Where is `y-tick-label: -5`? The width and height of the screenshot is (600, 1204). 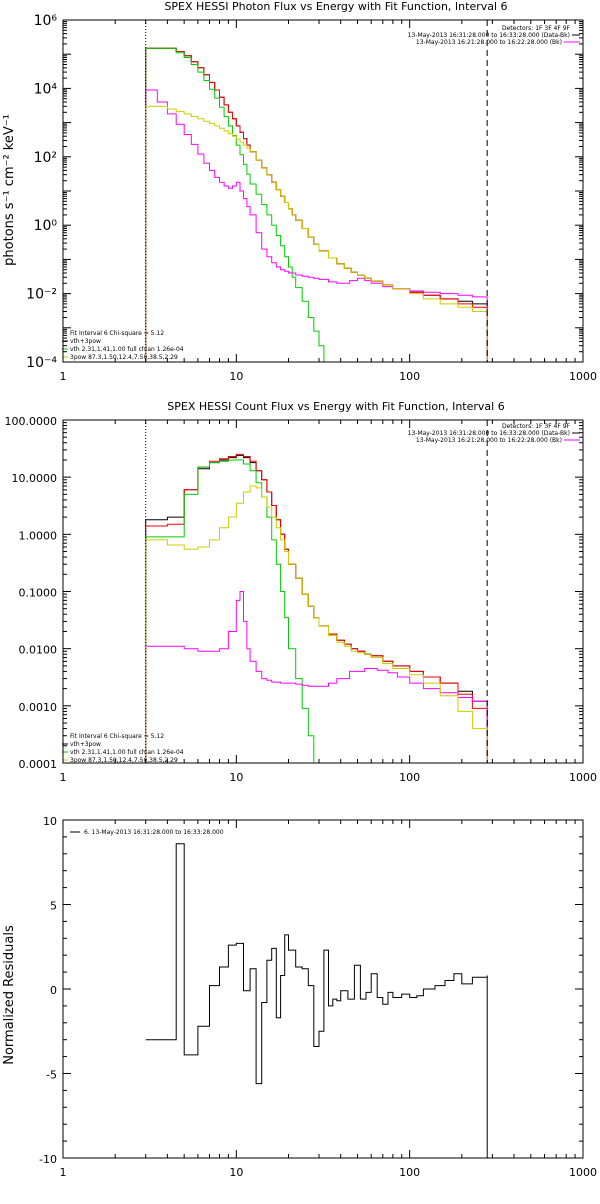 y-tick-label: -5 is located at coordinates (51, 1075).